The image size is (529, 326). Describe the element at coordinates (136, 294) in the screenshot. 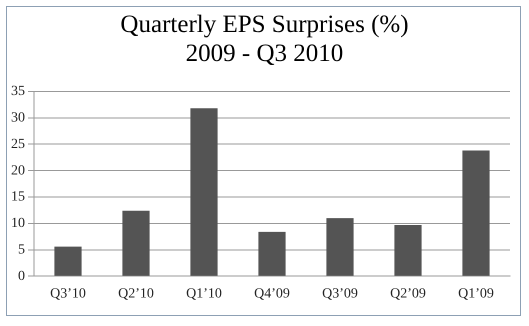

I see `x-tick-label: Q2’10` at that location.